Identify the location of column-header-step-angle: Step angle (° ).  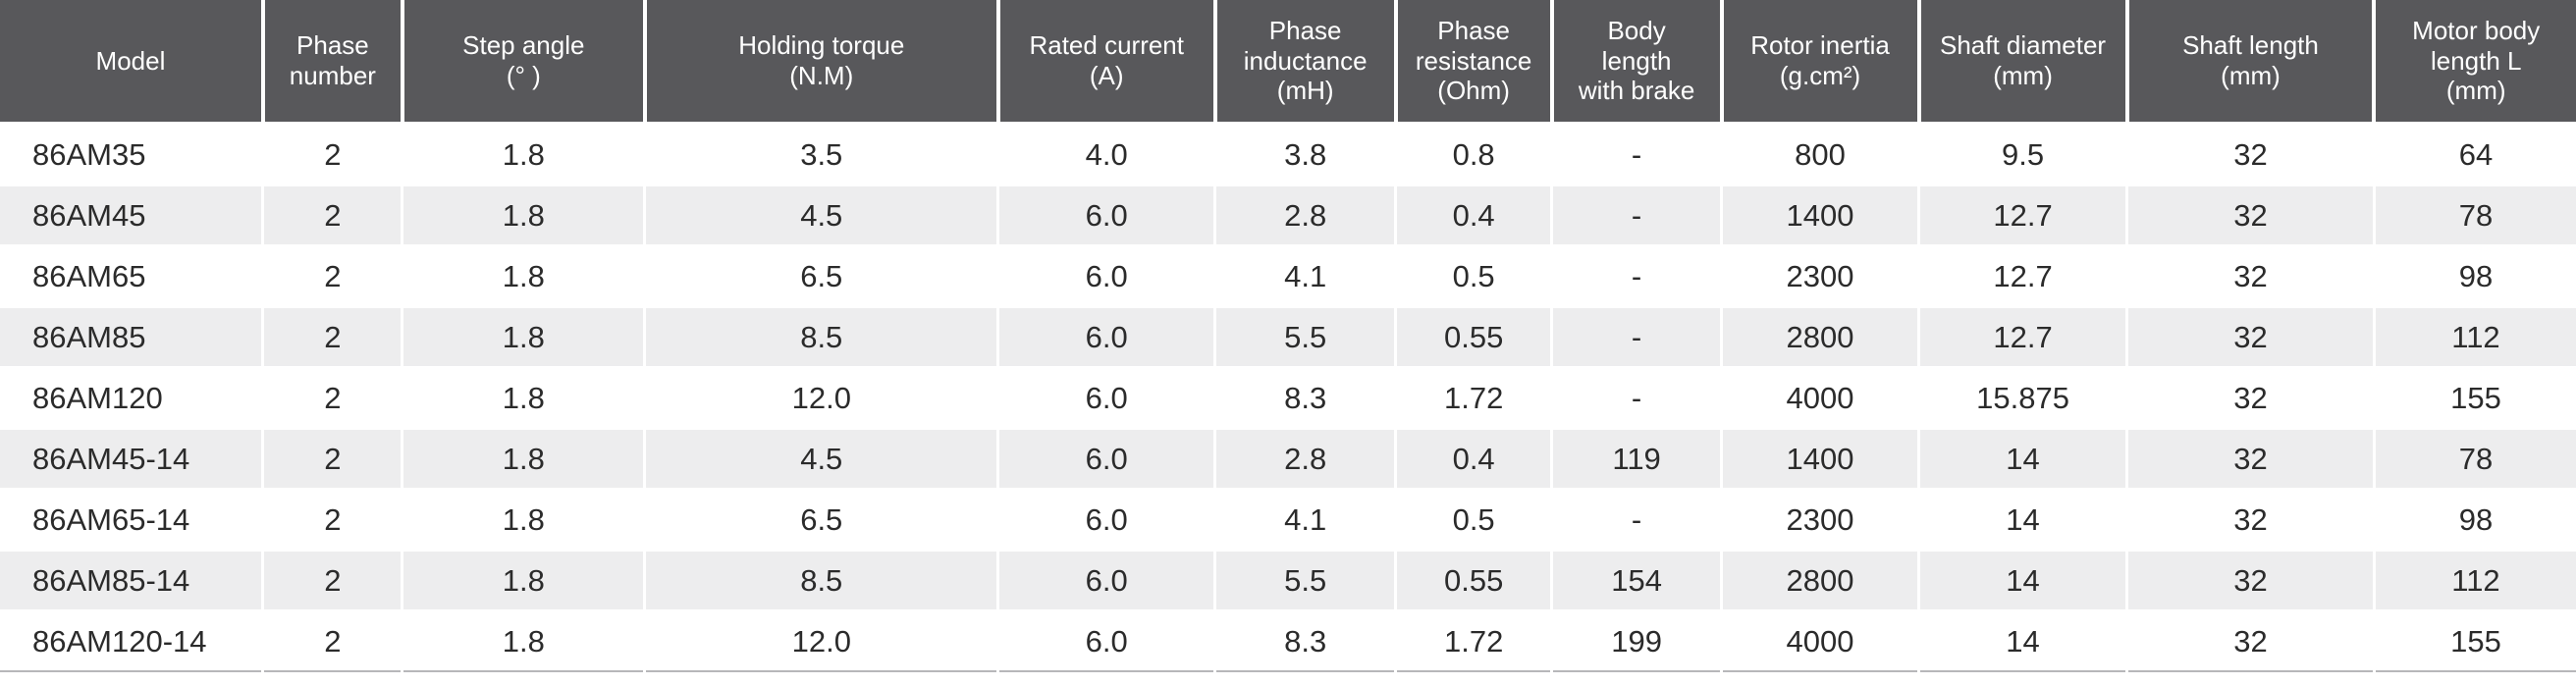
(523, 63).